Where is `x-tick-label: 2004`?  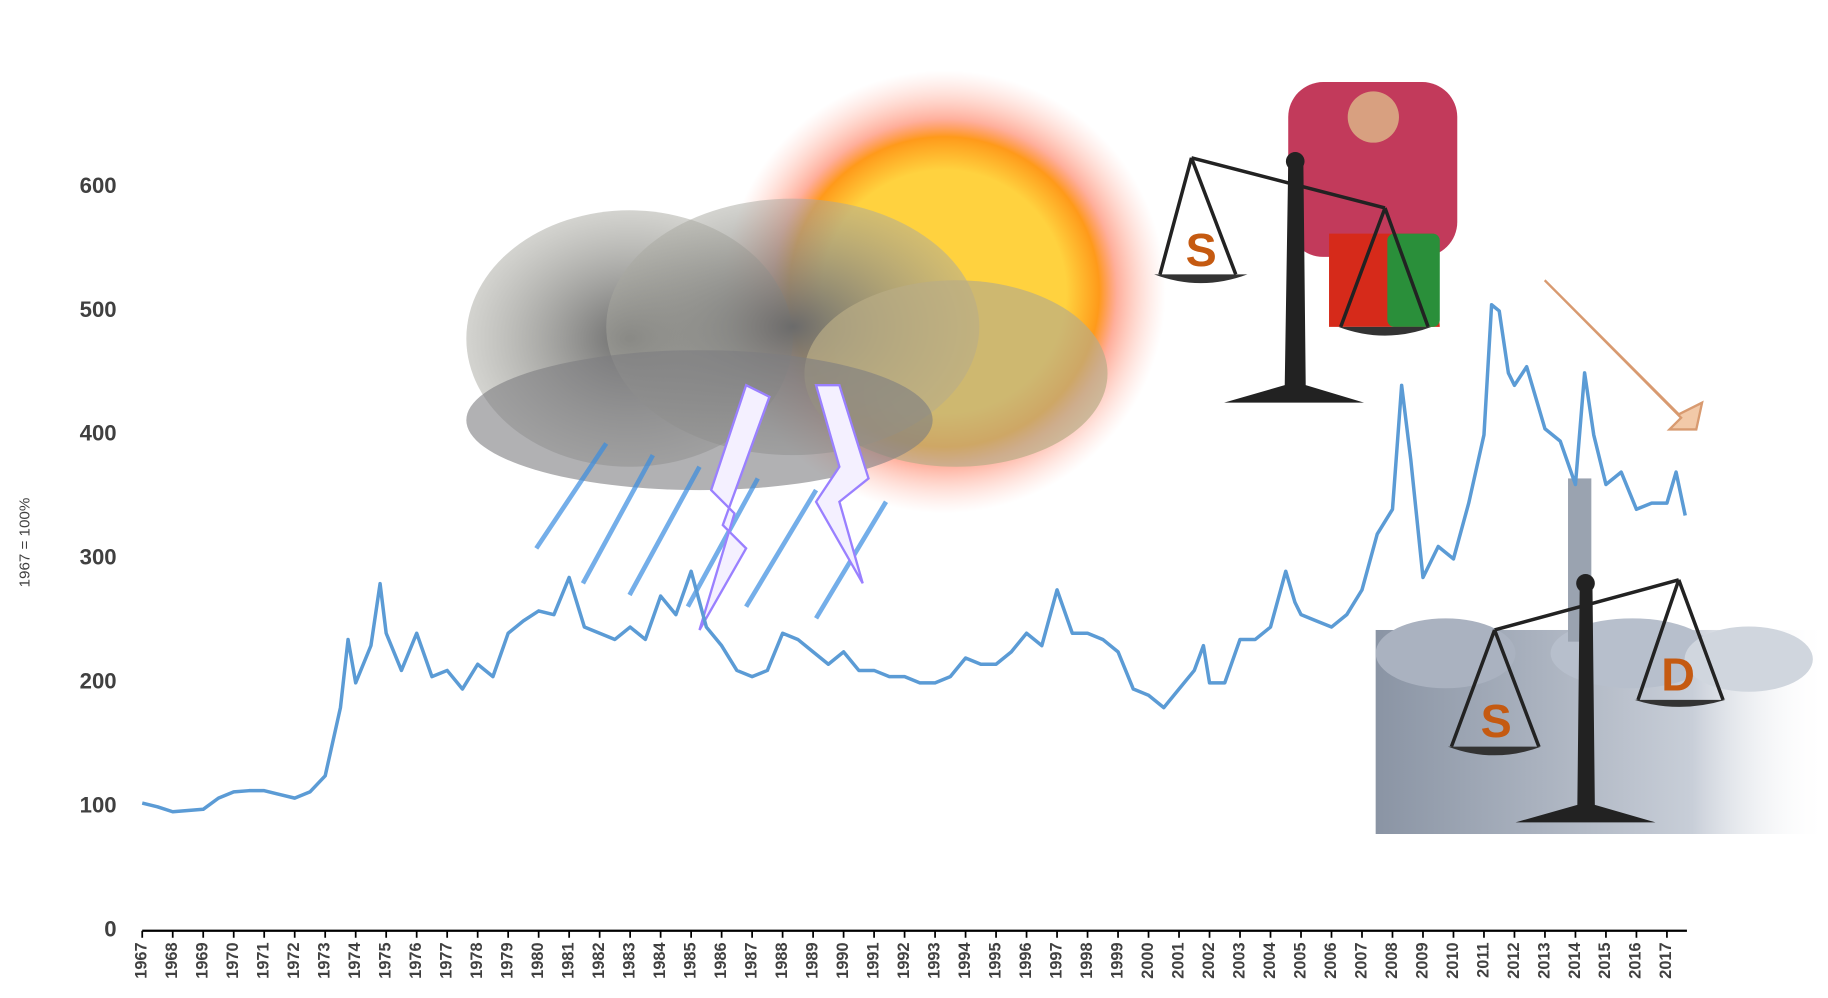
x-tick-label: 2004 is located at coordinates (1270, 960).